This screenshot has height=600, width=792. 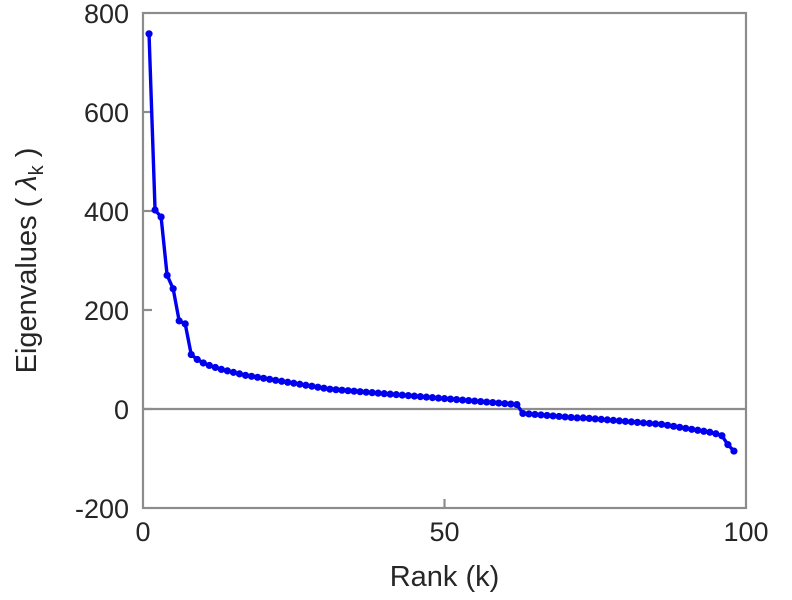 What do you see at coordinates (37, 169) in the screenshot?
I see `lambda-subscript: k` at bounding box center [37, 169].